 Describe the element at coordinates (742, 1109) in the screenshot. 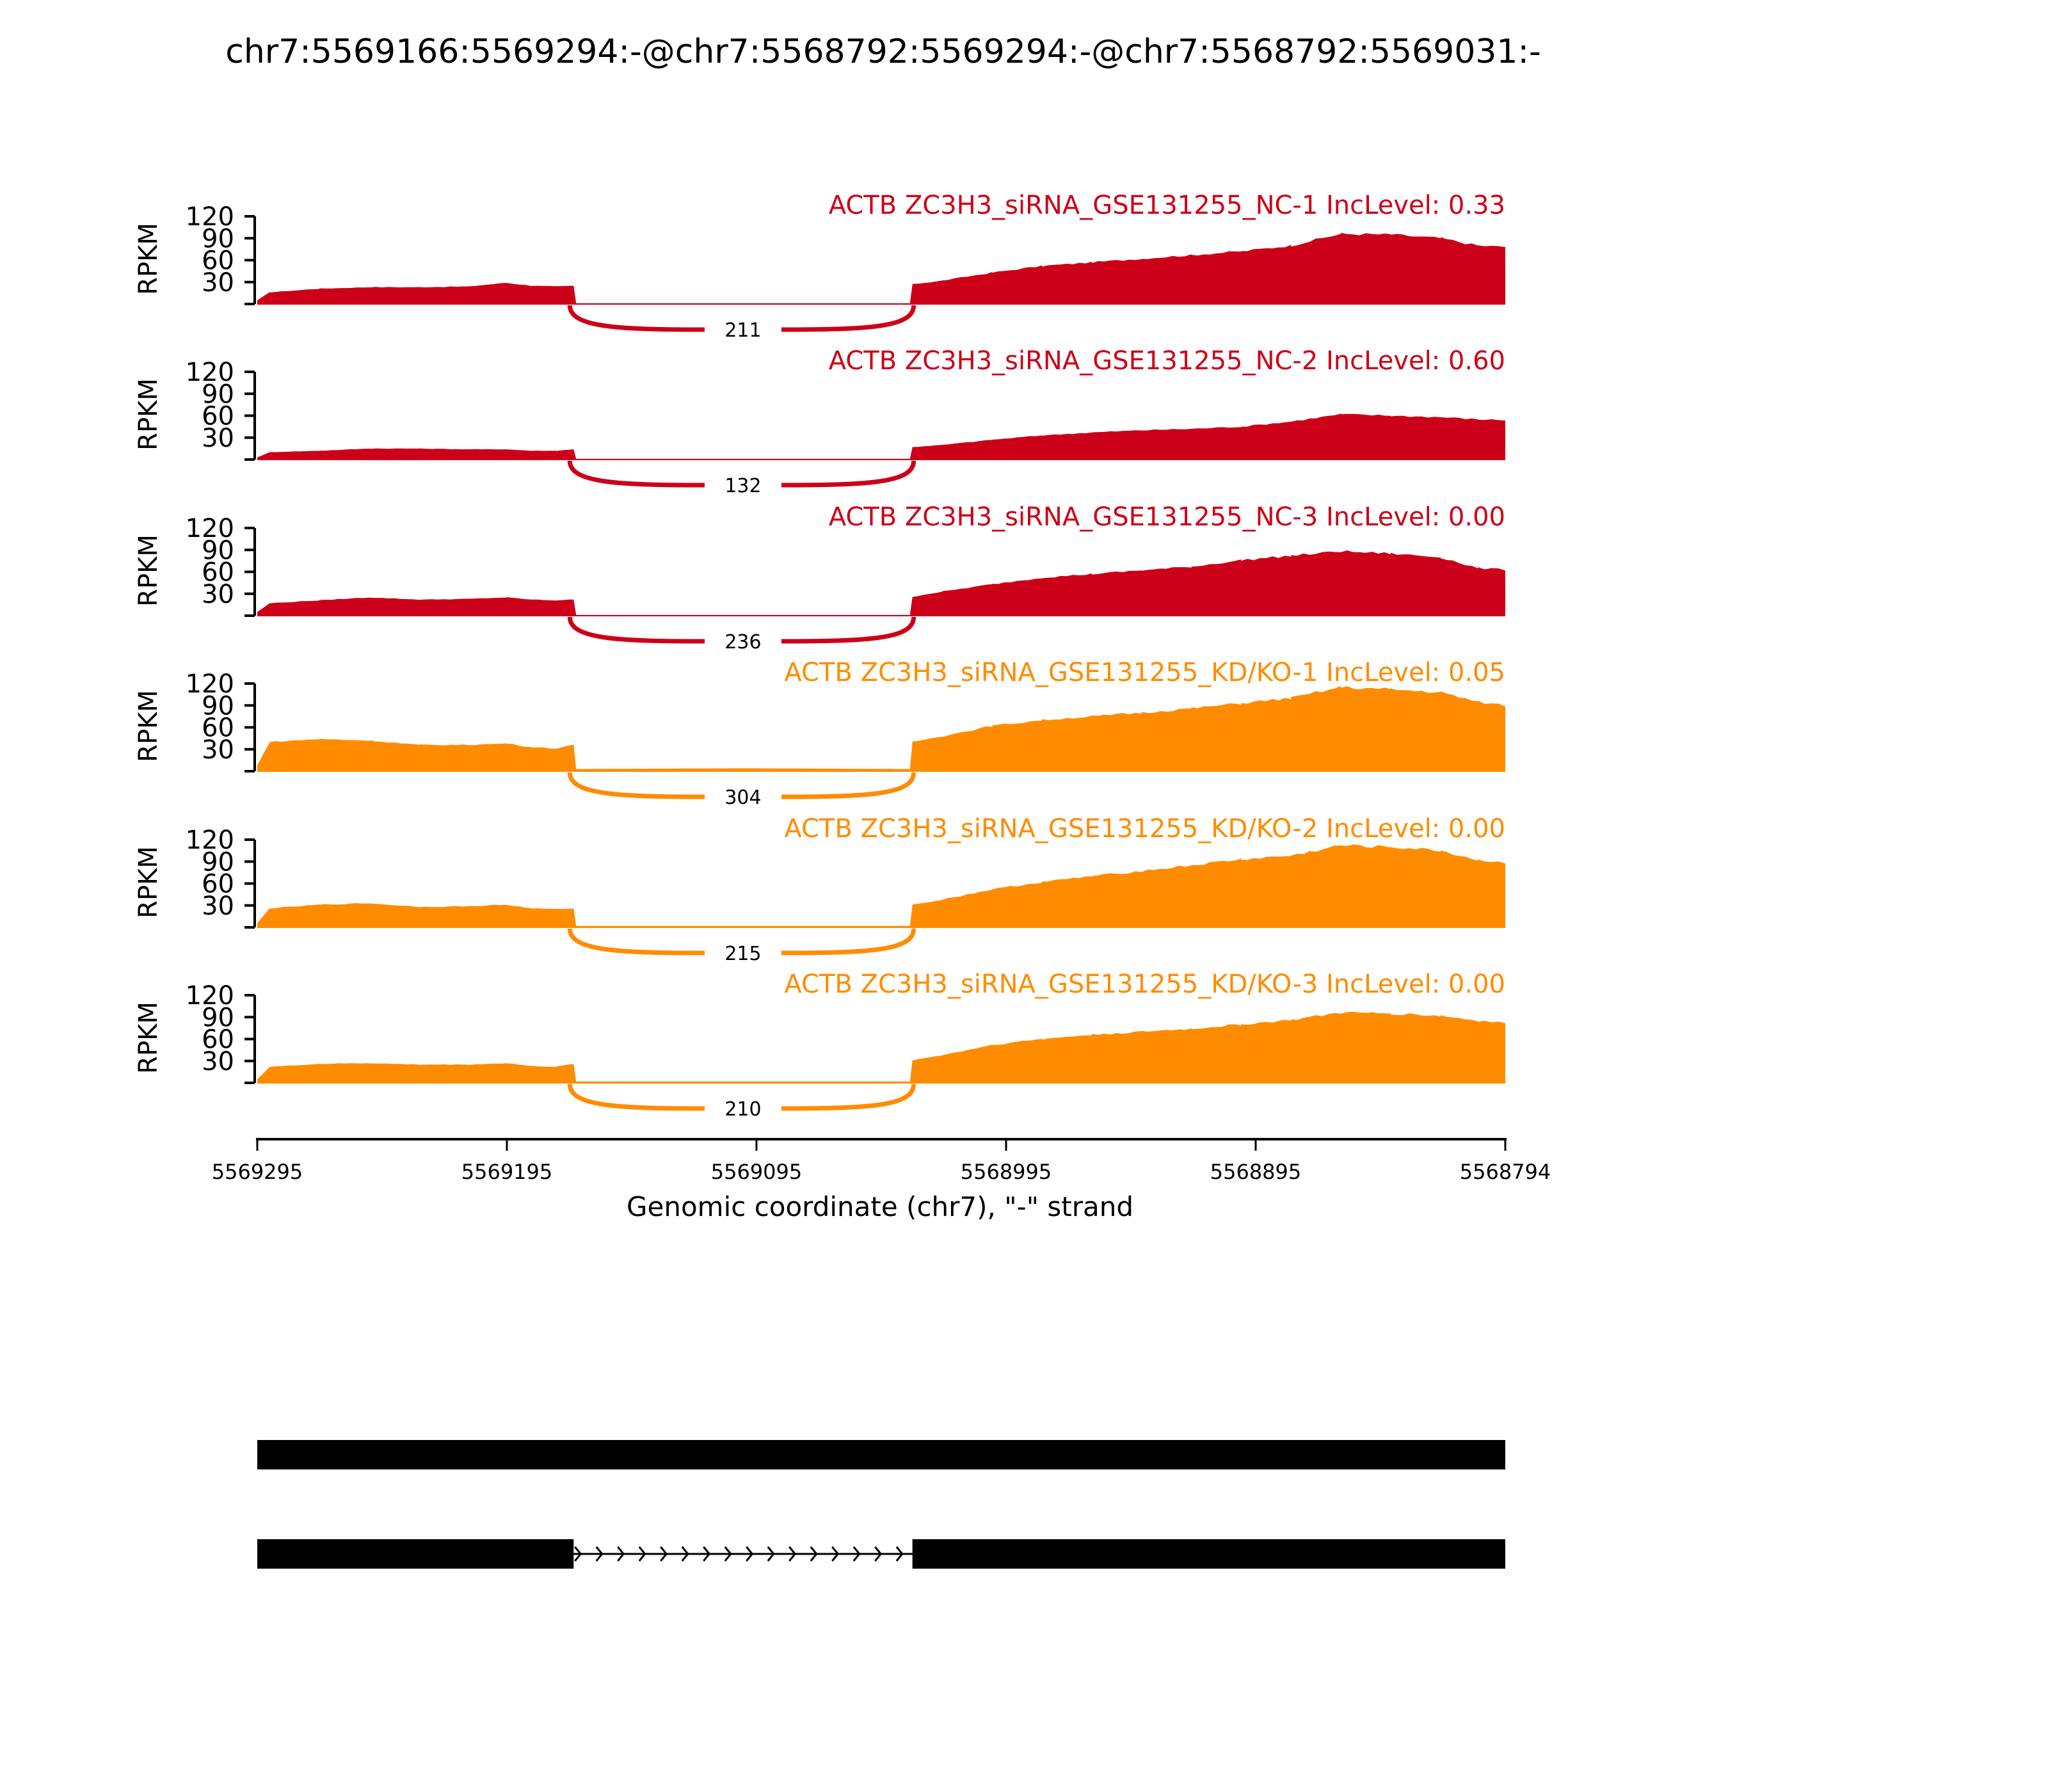

I see `junction-count-label: 210` at that location.